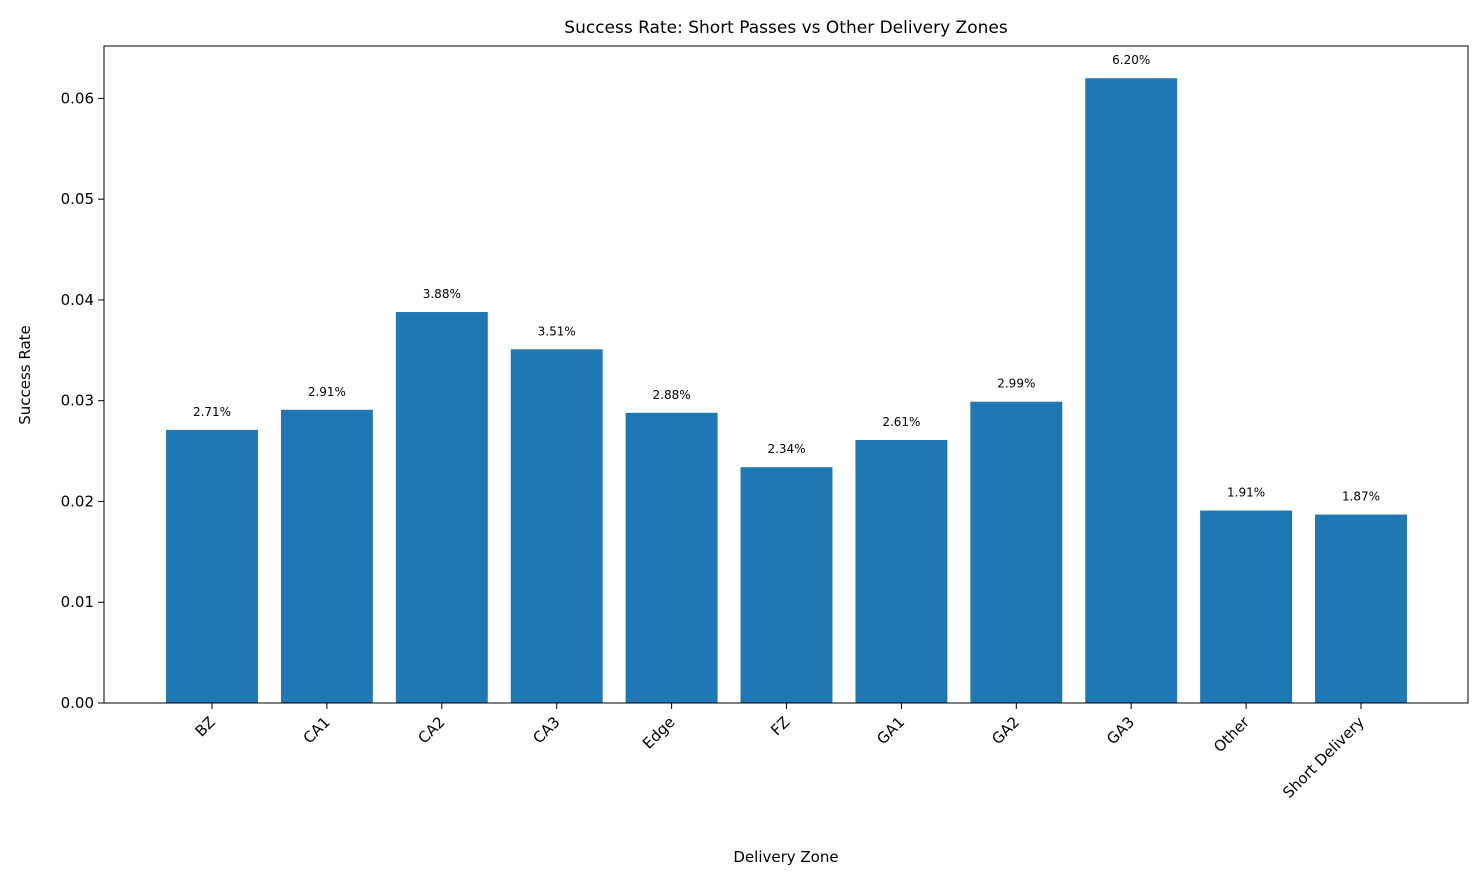 Image resolution: width=1484 pixels, height=881 pixels. What do you see at coordinates (557, 331) in the screenshot?
I see `value-label: 3.51%` at bounding box center [557, 331].